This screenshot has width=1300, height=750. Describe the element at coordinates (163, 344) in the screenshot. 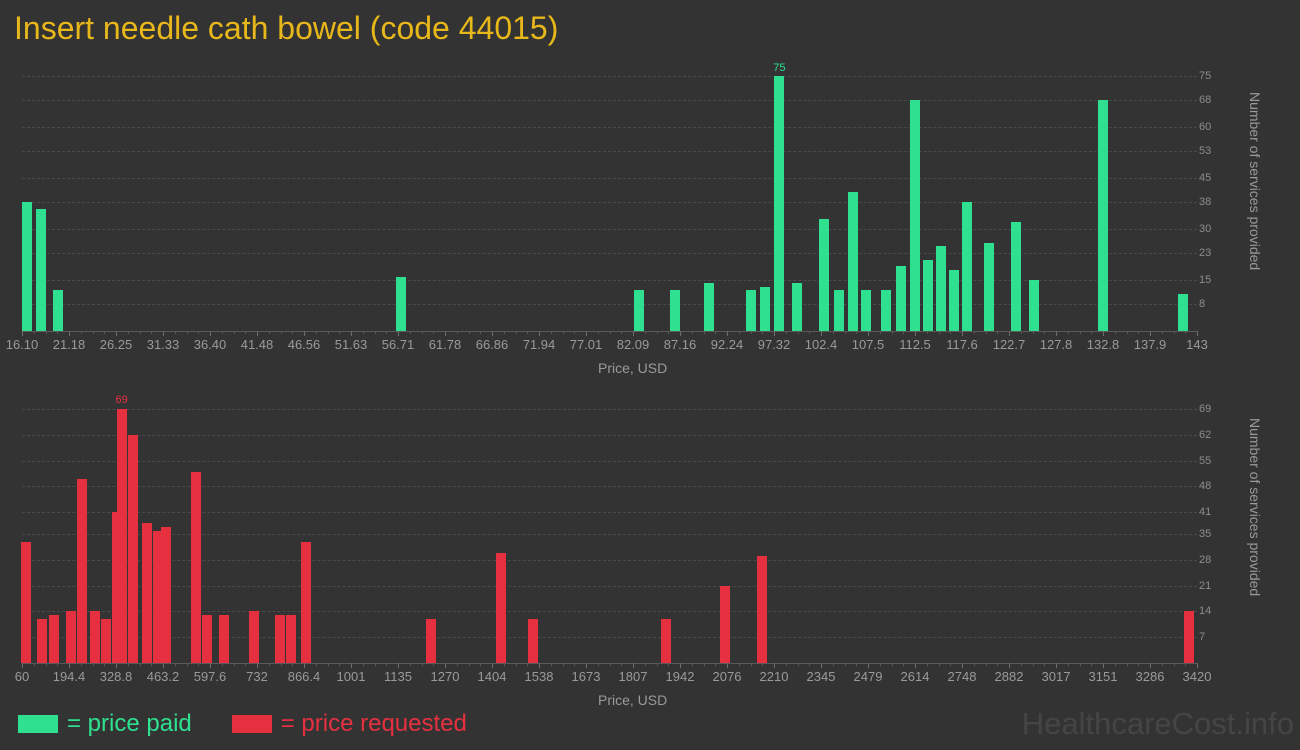

I see `x-axis-tick-label: 31.33` at that location.